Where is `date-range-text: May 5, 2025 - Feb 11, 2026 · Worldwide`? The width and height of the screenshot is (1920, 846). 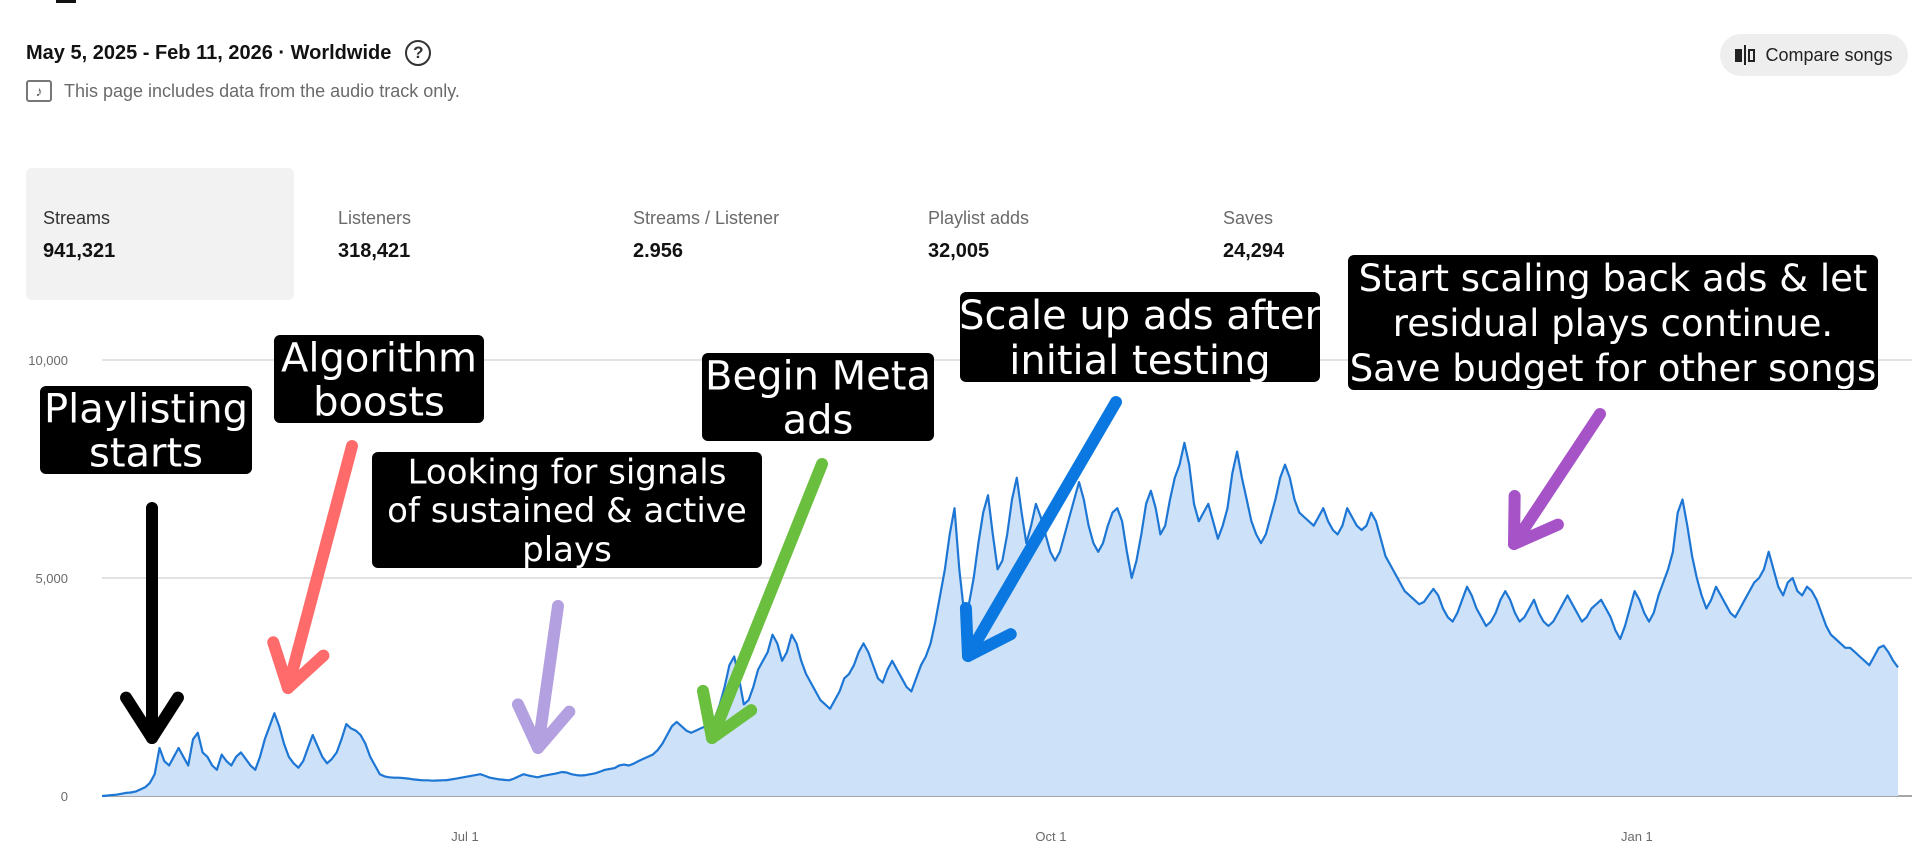 date-range-text: May 5, 2025 - Feb 11, 2026 · Worldwide is located at coordinates (209, 52).